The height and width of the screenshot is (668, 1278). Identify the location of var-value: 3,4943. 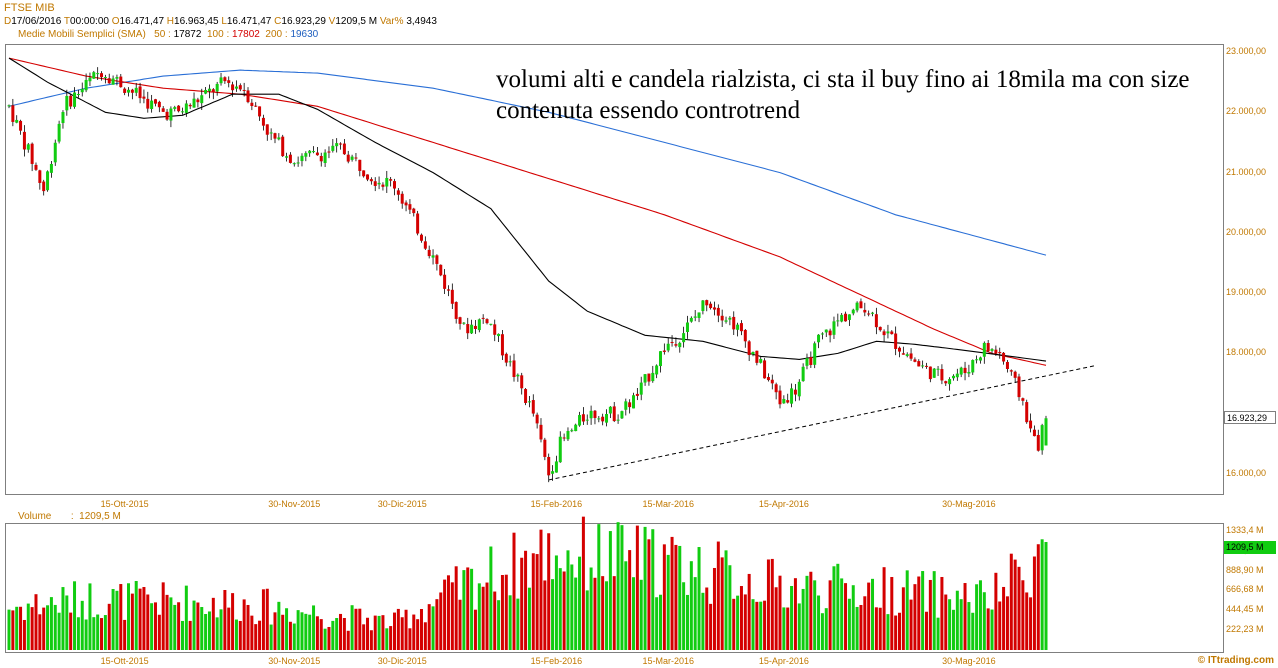
(421, 21).